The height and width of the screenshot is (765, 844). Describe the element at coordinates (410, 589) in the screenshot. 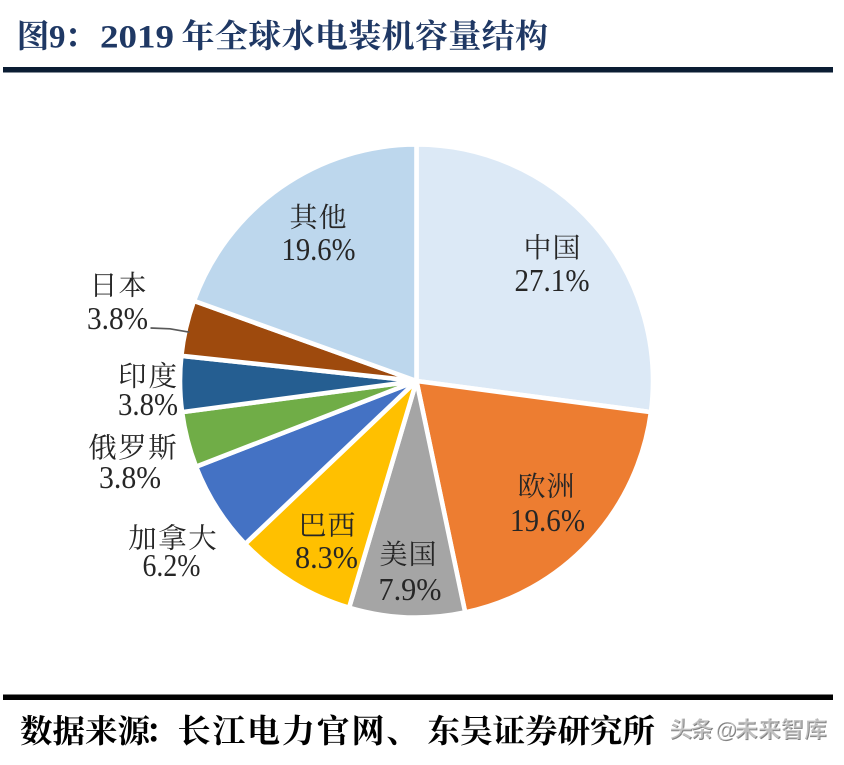

I see `svg-text: 7.9%` at that location.